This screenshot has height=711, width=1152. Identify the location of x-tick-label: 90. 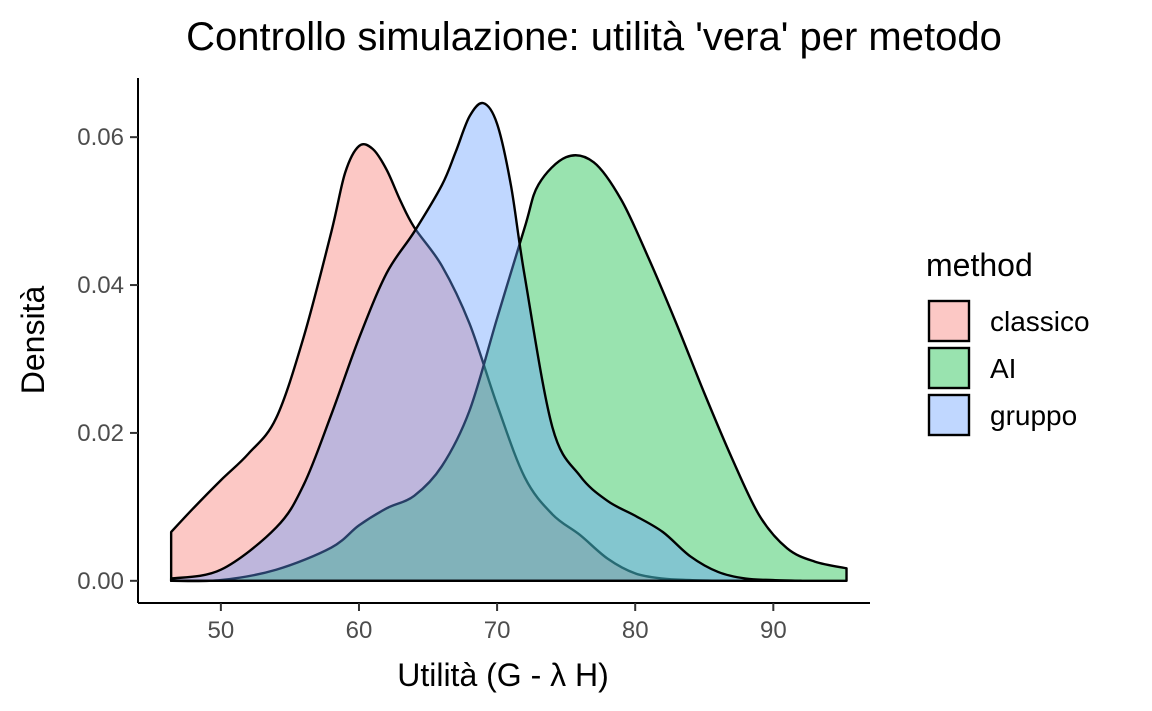
(773, 630).